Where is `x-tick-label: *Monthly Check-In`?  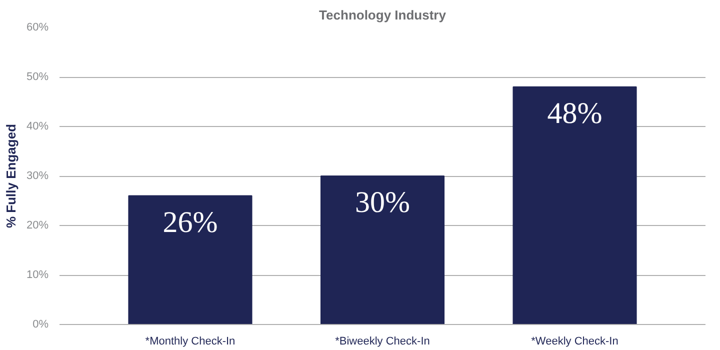
x-tick-label: *Monthly Check-In is located at coordinates (190, 342).